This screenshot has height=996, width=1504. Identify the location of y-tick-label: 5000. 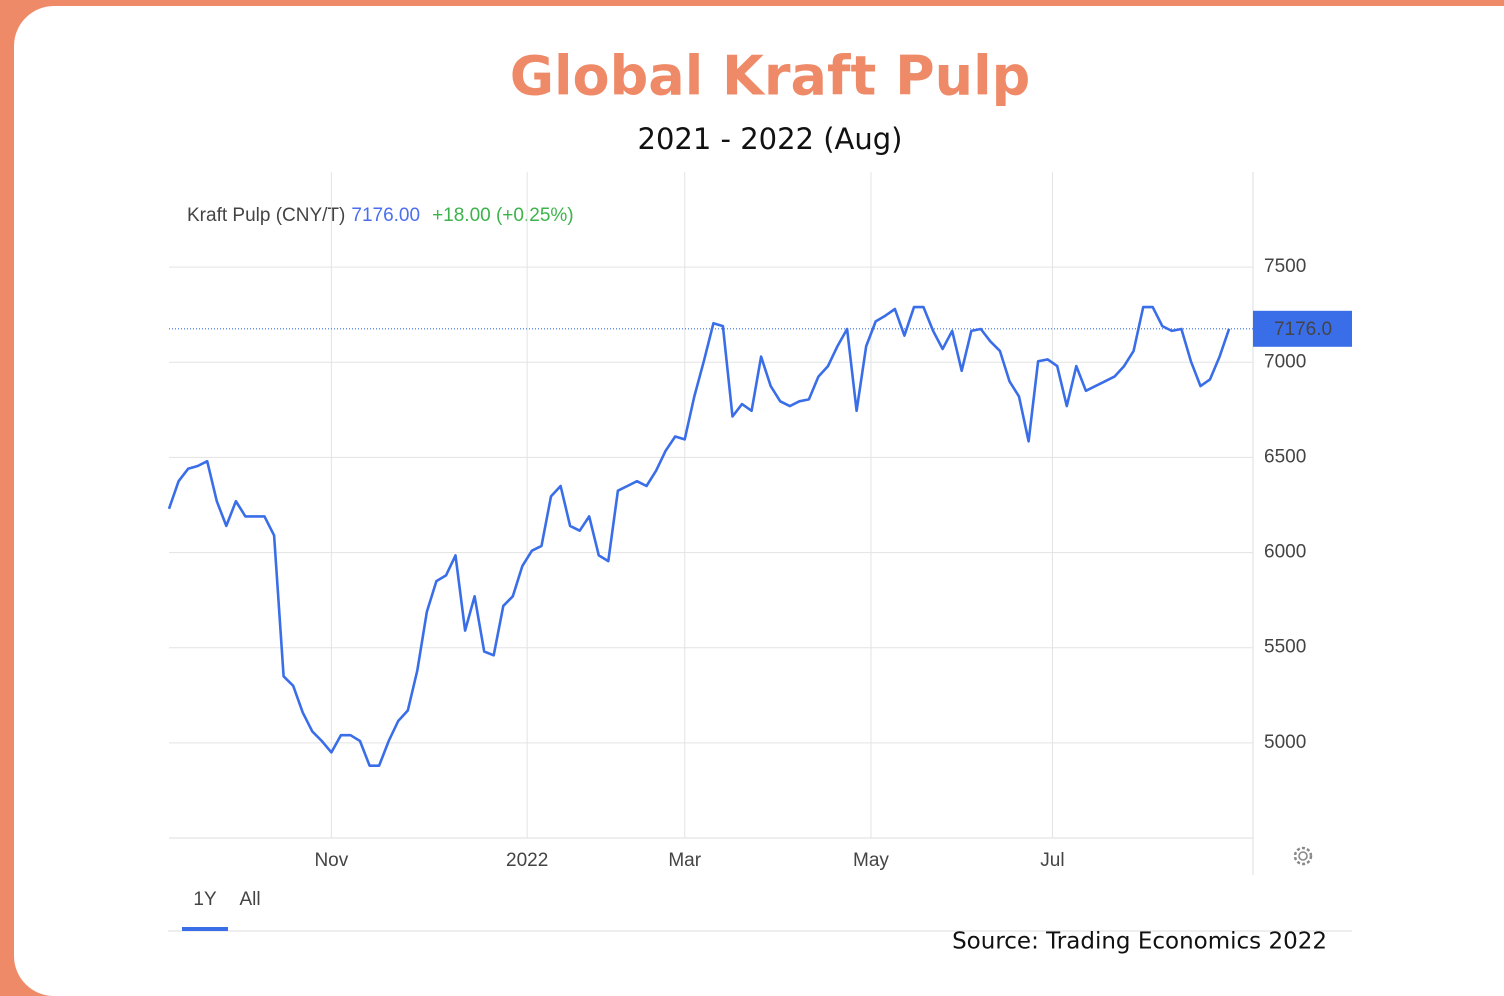
(1285, 742).